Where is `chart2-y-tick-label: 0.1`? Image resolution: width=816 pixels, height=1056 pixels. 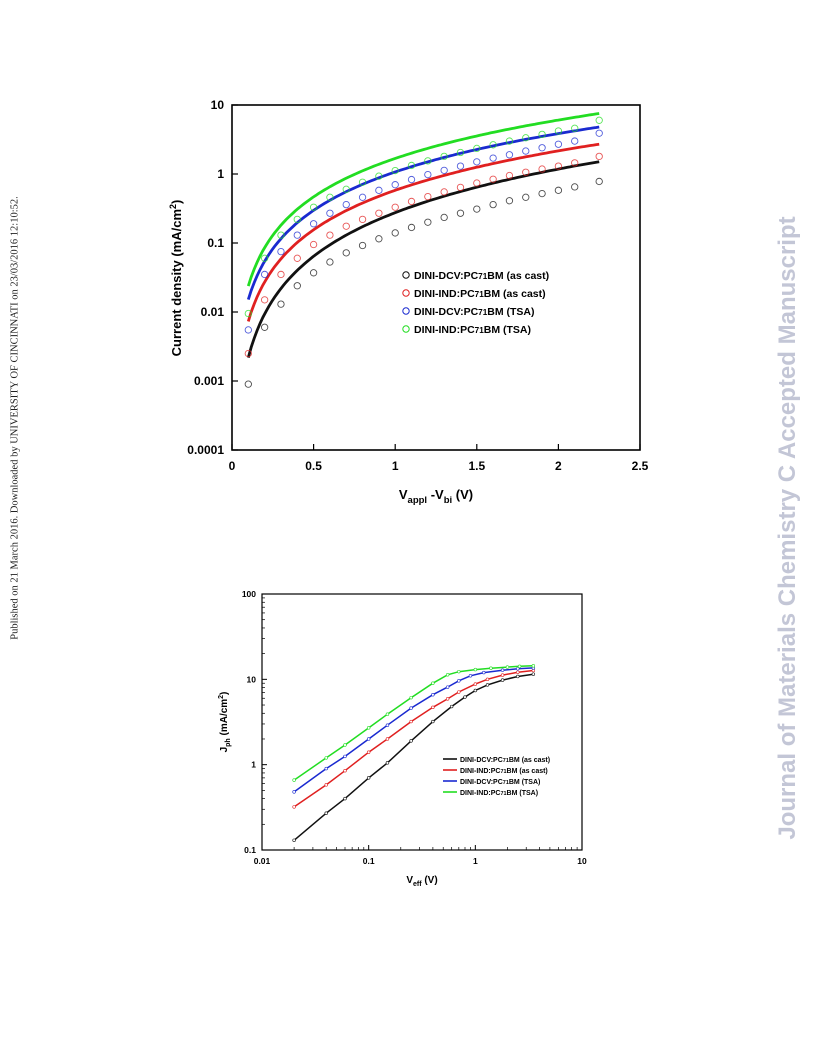
chart2-y-tick-label: 0.1 is located at coordinates (250, 850).